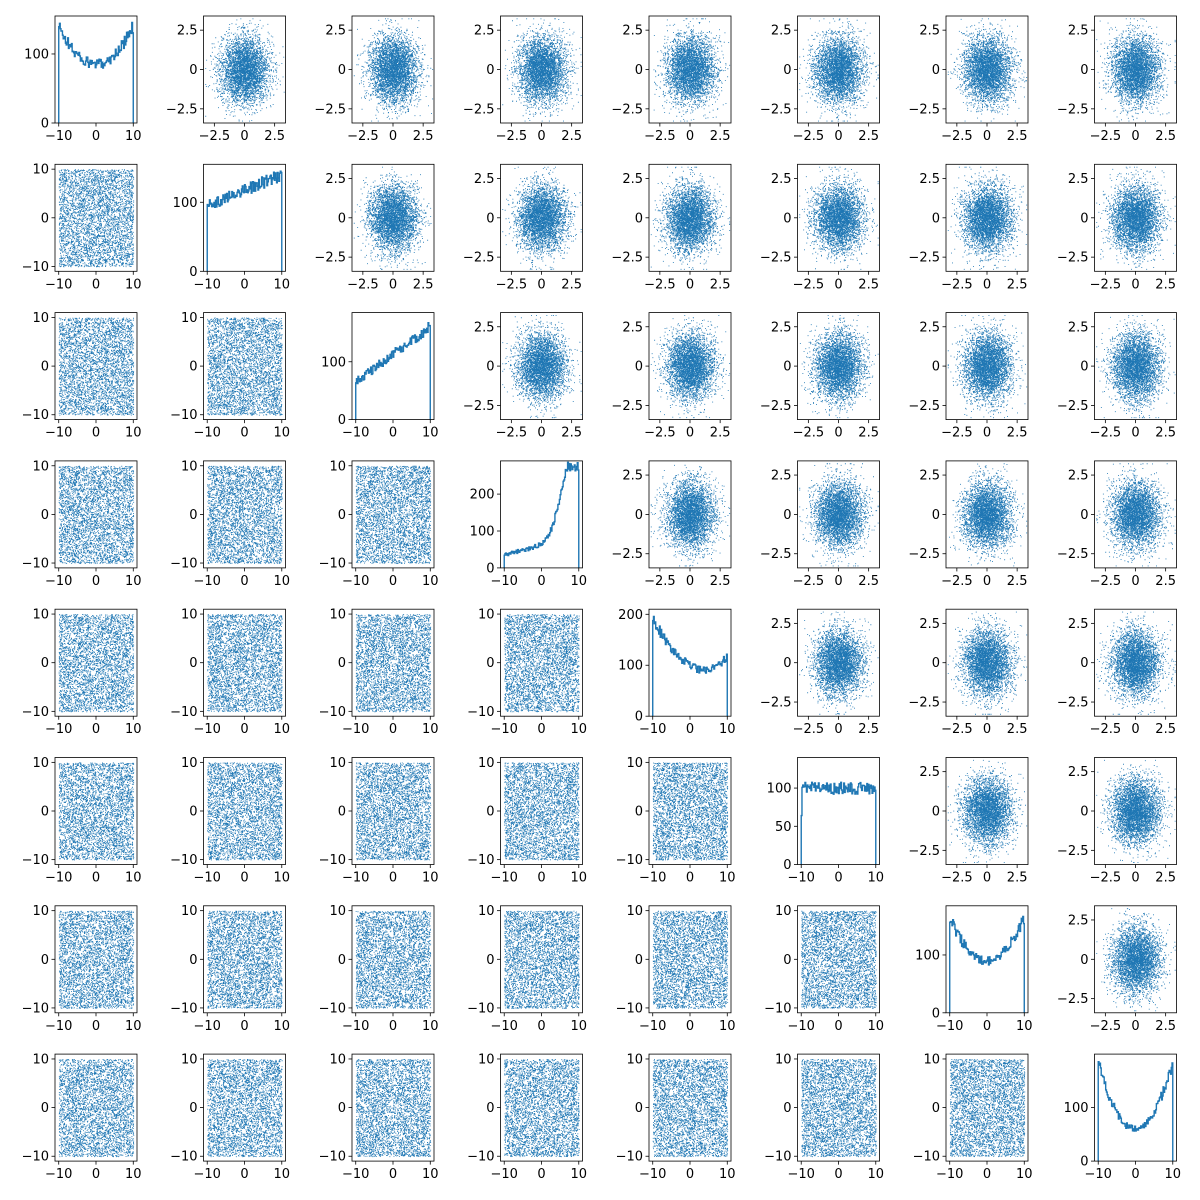 This screenshot has width=1200, height=1200. I want to click on panel-r7-c2: −10 0 10 −10 0 10, so click(379, 1117).